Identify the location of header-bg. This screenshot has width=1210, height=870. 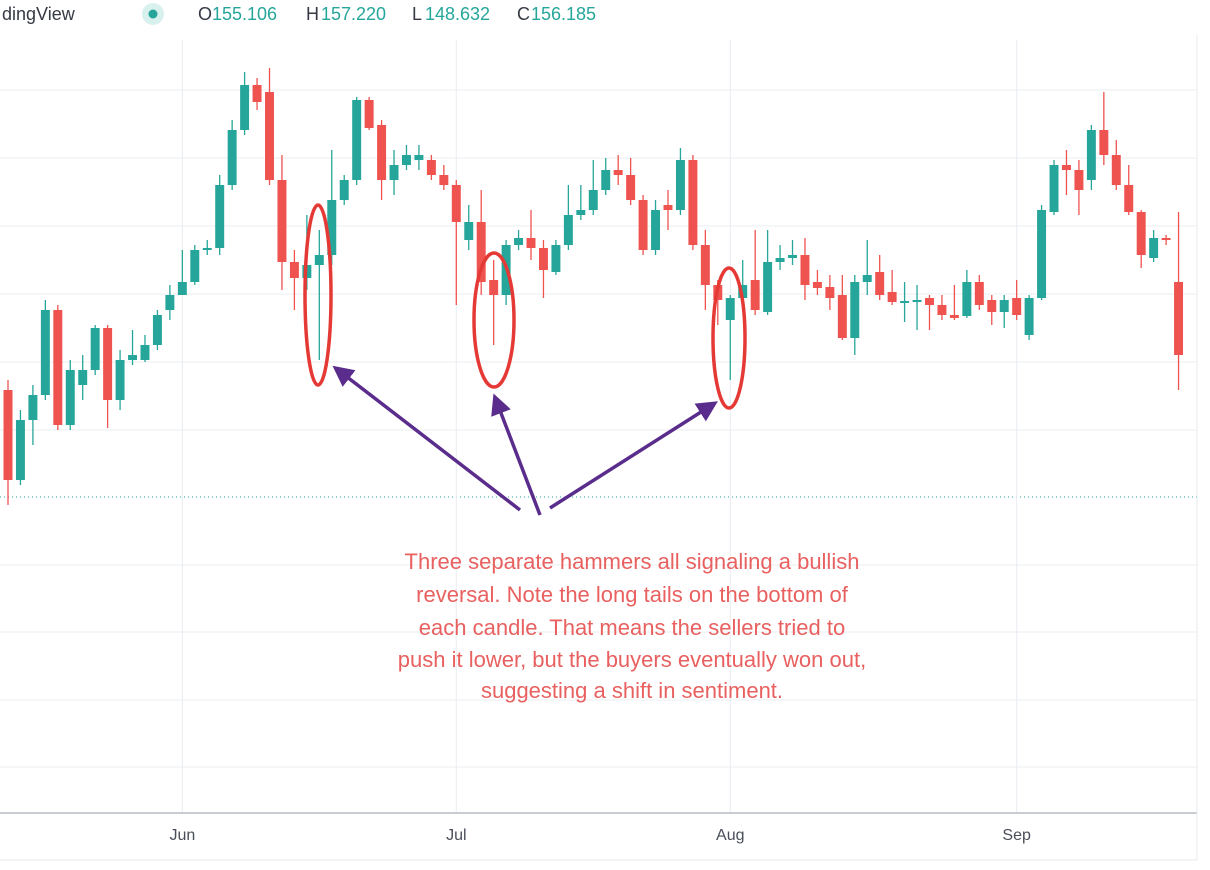
(310, 16).